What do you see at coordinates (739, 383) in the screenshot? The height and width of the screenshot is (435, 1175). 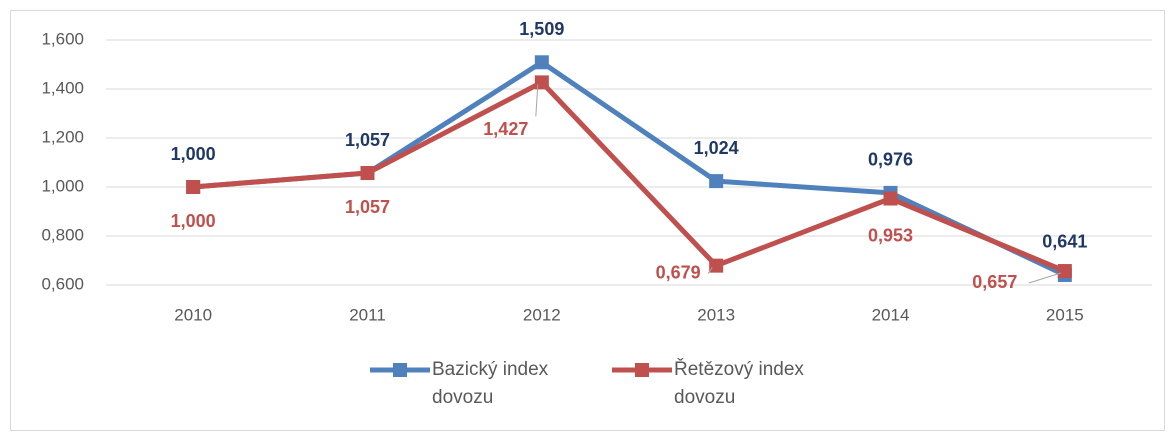 I see `legend-label: Řetězový index dovozu` at bounding box center [739, 383].